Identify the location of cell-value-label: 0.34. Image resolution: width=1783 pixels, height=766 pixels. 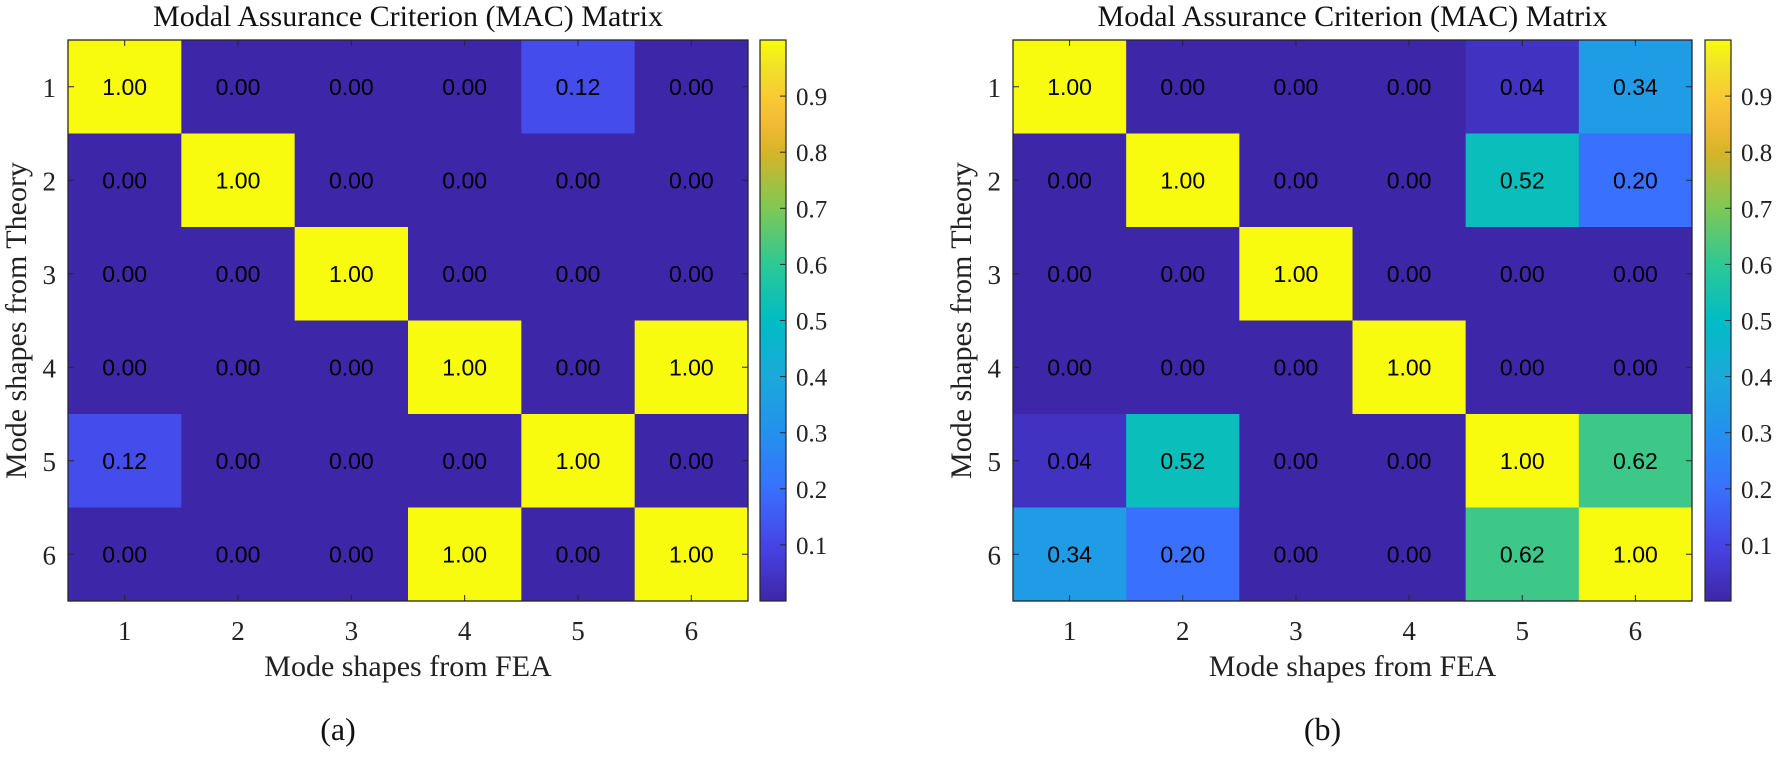
(1069, 554).